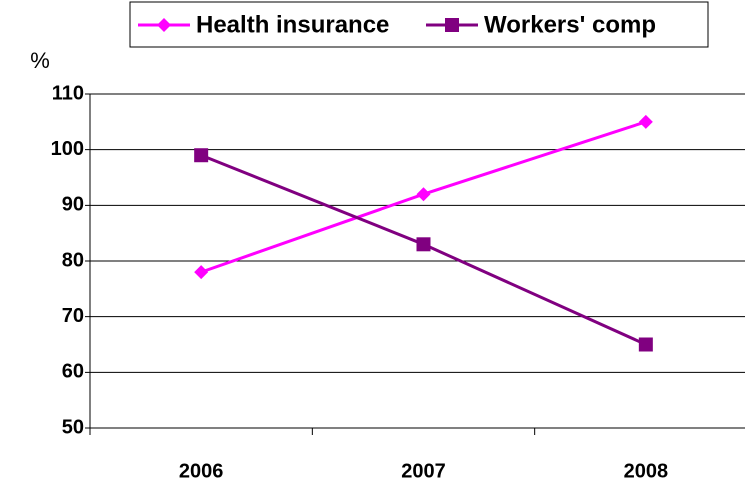 This screenshot has width=745, height=488. I want to click on y-tick-label: 60, so click(73, 372).